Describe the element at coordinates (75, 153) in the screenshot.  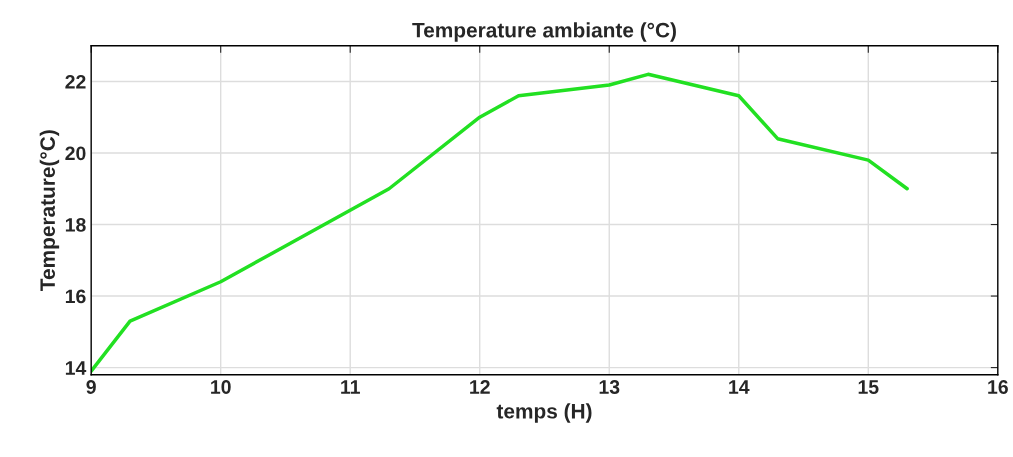
I see `y-tick-label: 20` at that location.